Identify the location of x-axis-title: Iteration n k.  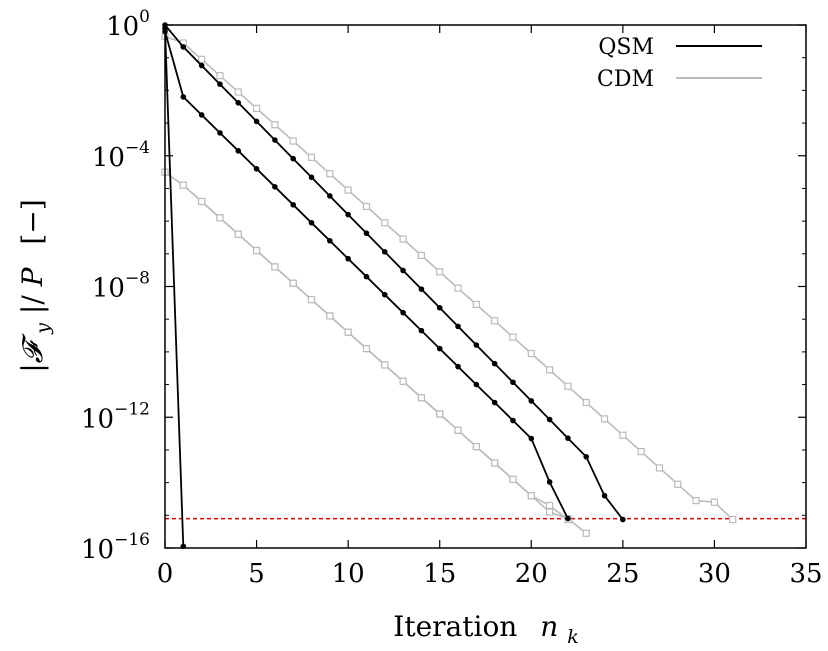
(485, 629).